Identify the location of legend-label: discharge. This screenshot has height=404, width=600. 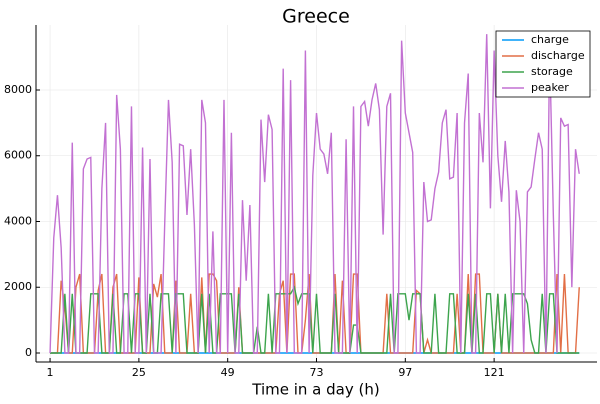
(558, 55).